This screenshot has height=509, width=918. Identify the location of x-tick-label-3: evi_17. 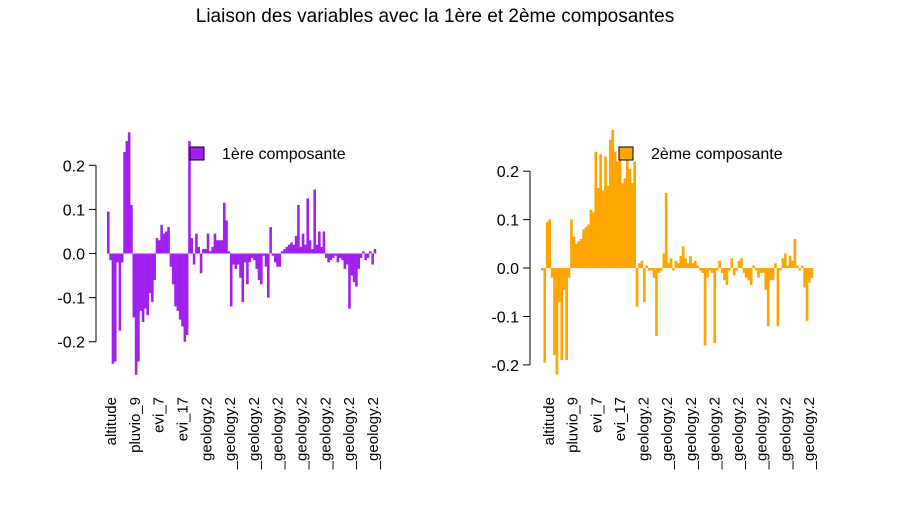
(183, 419).